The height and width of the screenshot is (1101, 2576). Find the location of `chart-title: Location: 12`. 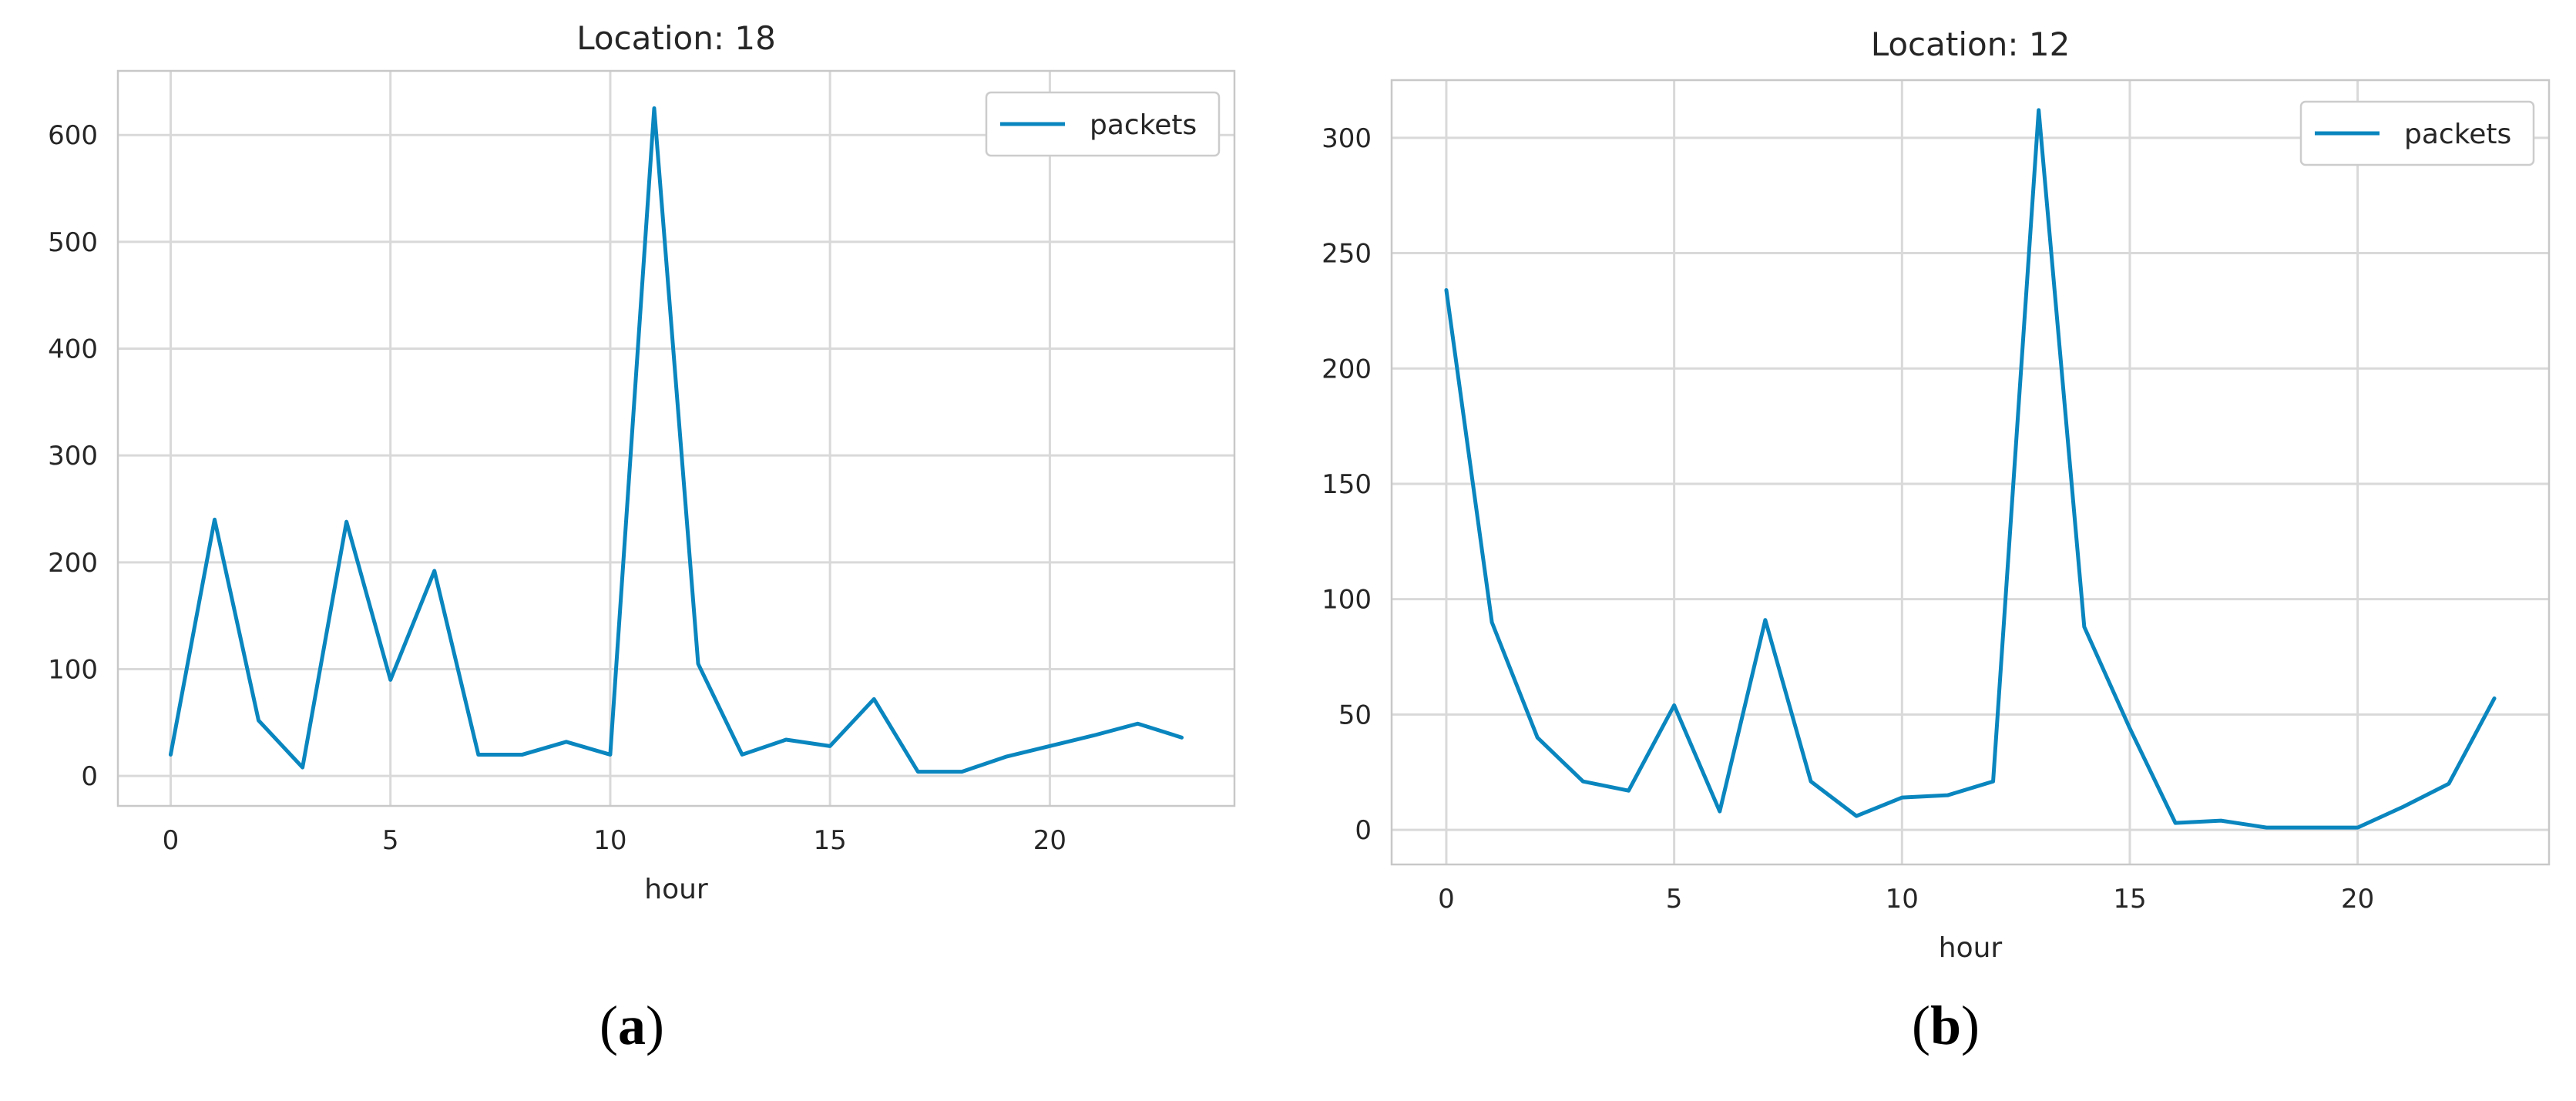

chart-title: Location: 12 is located at coordinates (1971, 44).